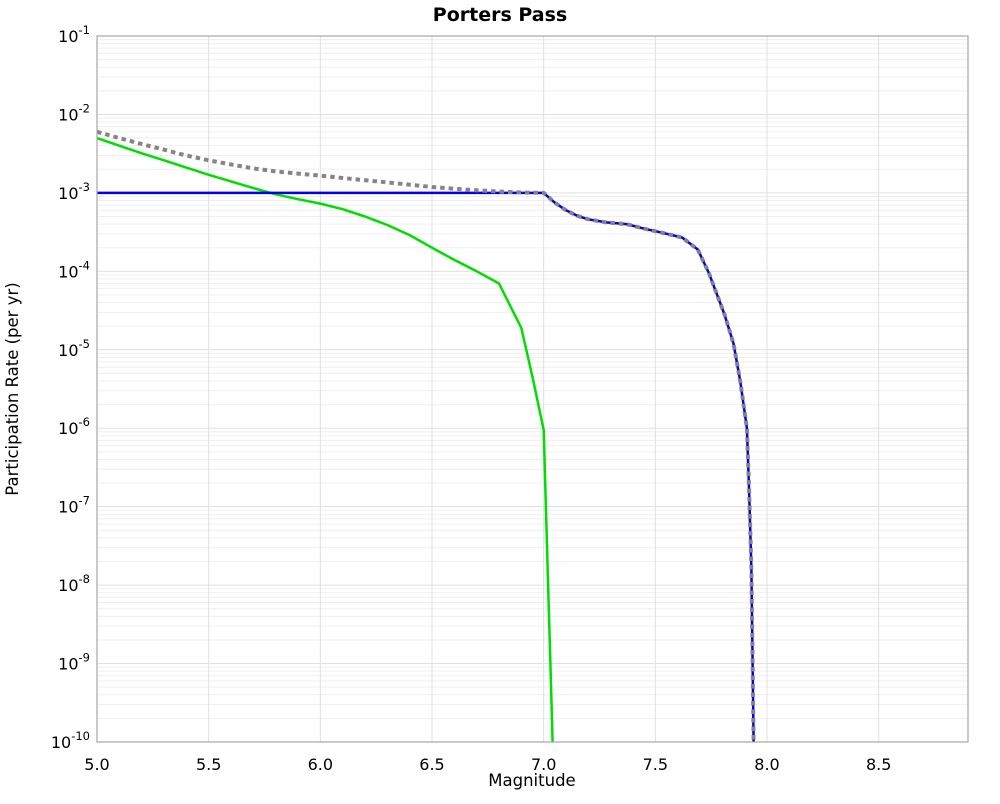 Image resolution: width=1000 pixels, height=804 pixels. I want to click on y-tick-label: 10⁻⁵, so click(74, 348).